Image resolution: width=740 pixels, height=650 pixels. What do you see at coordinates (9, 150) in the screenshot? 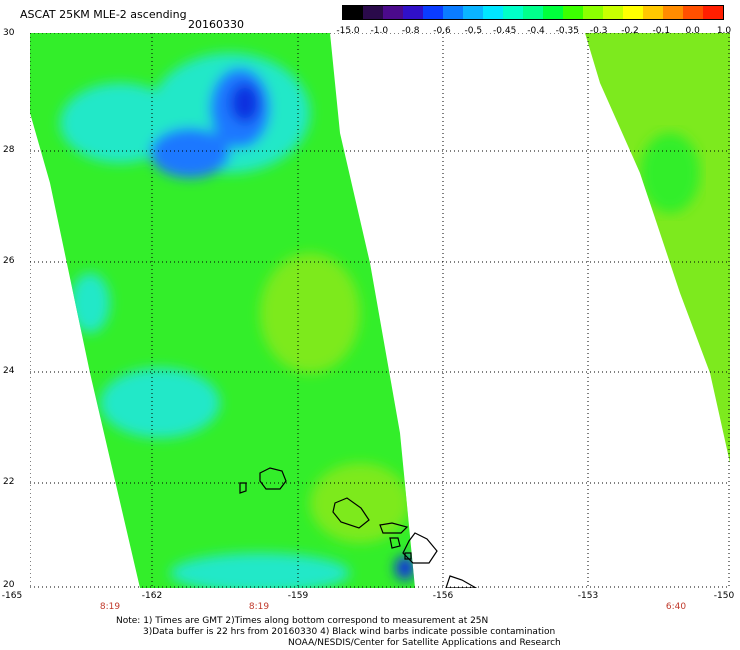
I see `lat-label-28: 28` at bounding box center [9, 150].